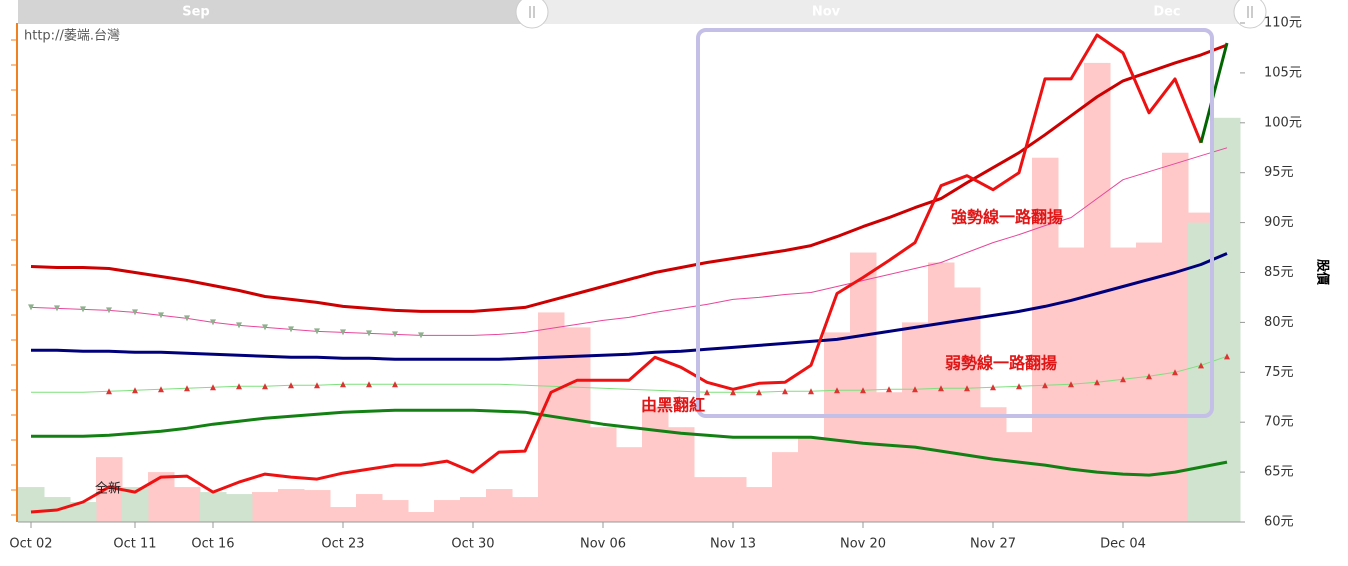  What do you see at coordinates (733, 544) in the screenshot?
I see `x-tick-label: Nov 13` at bounding box center [733, 544].